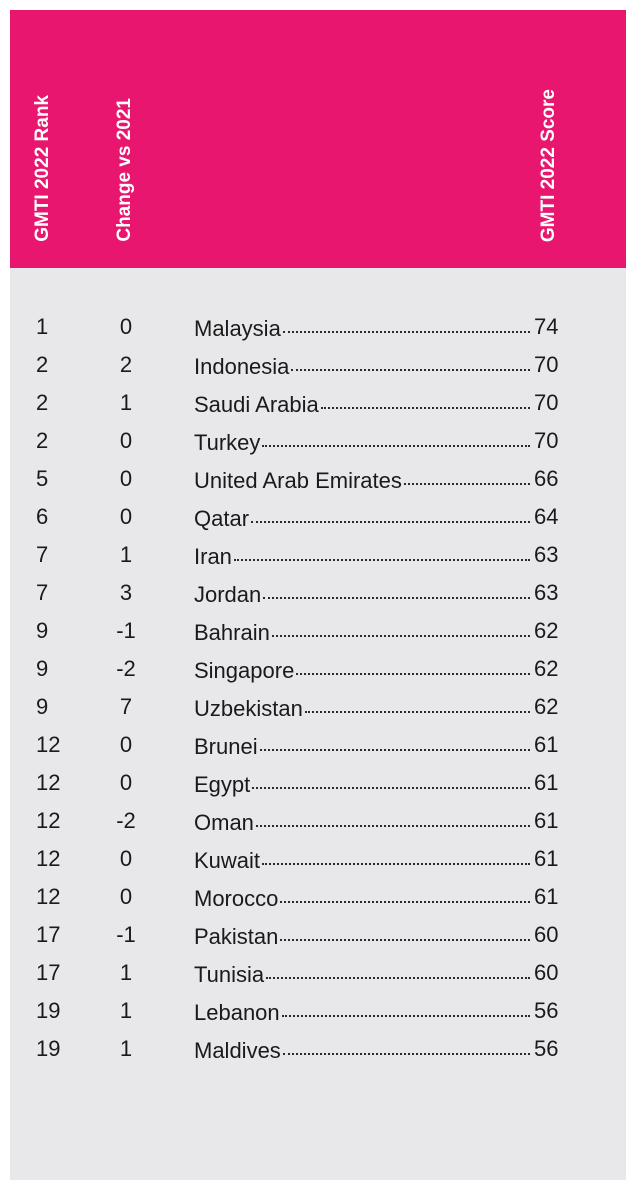 This screenshot has height=1200, width=640. I want to click on country-cell: Qatar, so click(363, 518).